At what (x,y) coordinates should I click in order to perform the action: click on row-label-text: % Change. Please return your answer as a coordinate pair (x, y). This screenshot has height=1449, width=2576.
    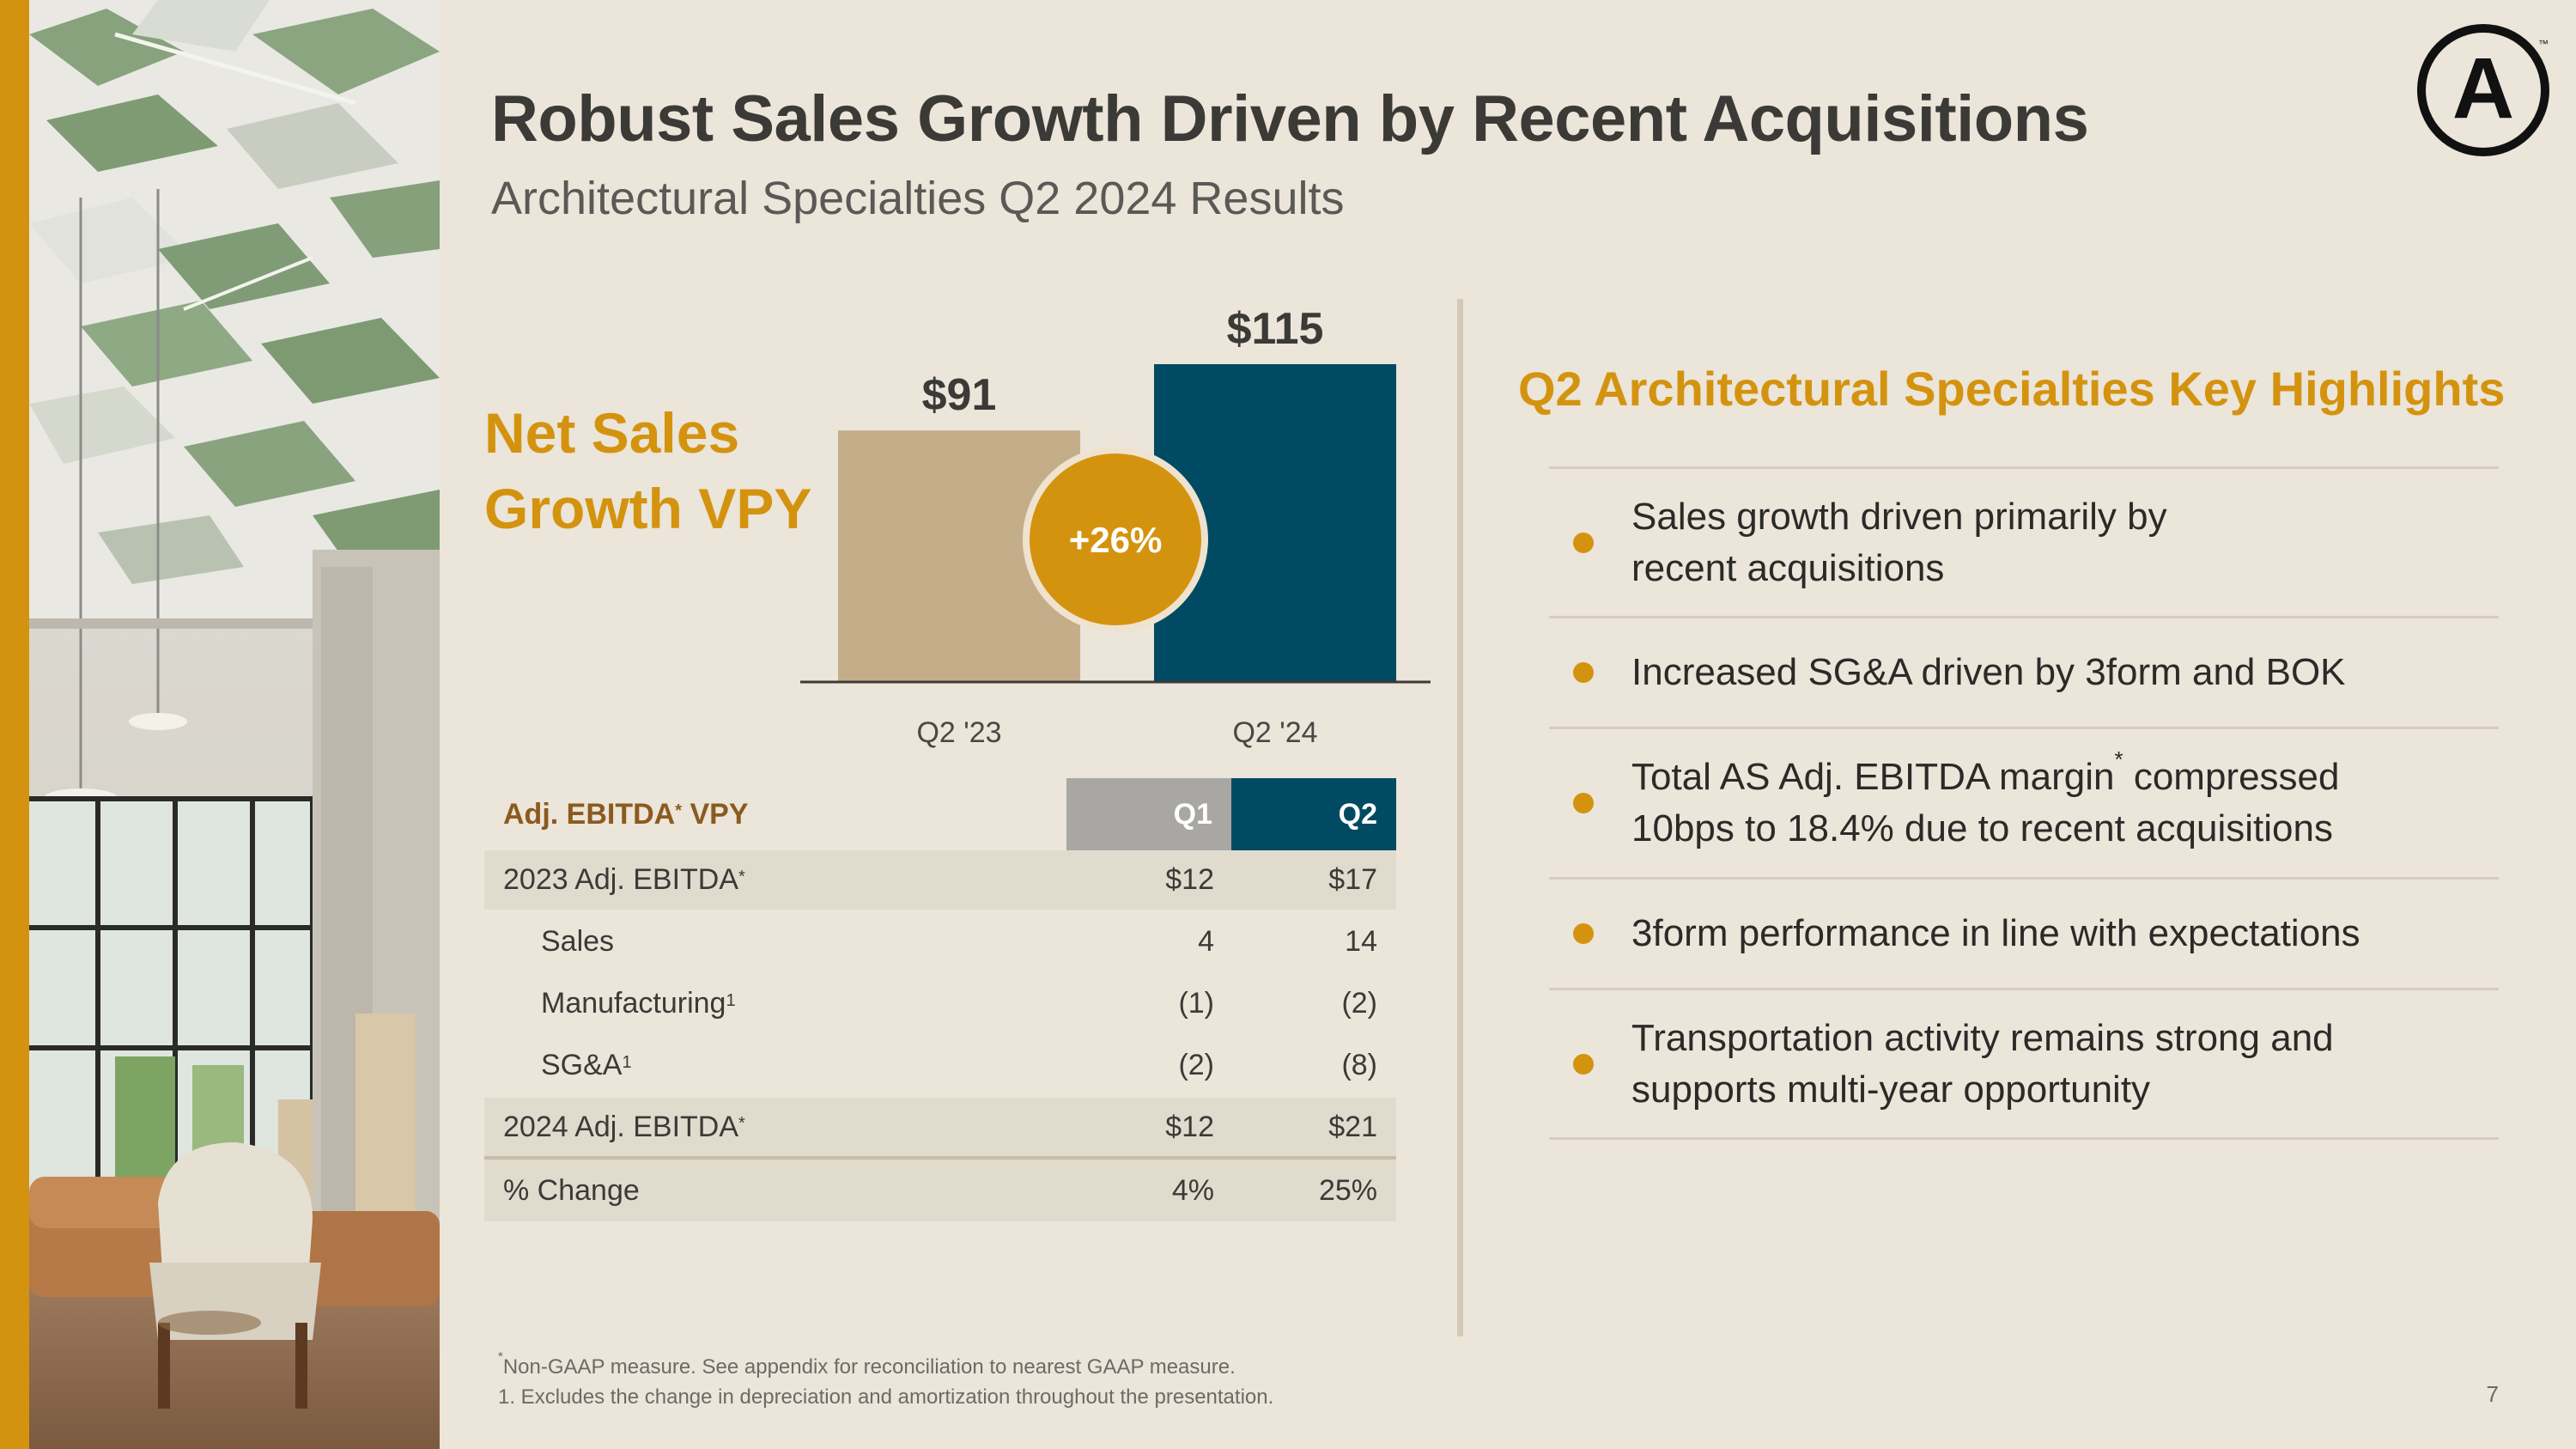
    Looking at the image, I should click on (572, 1190).